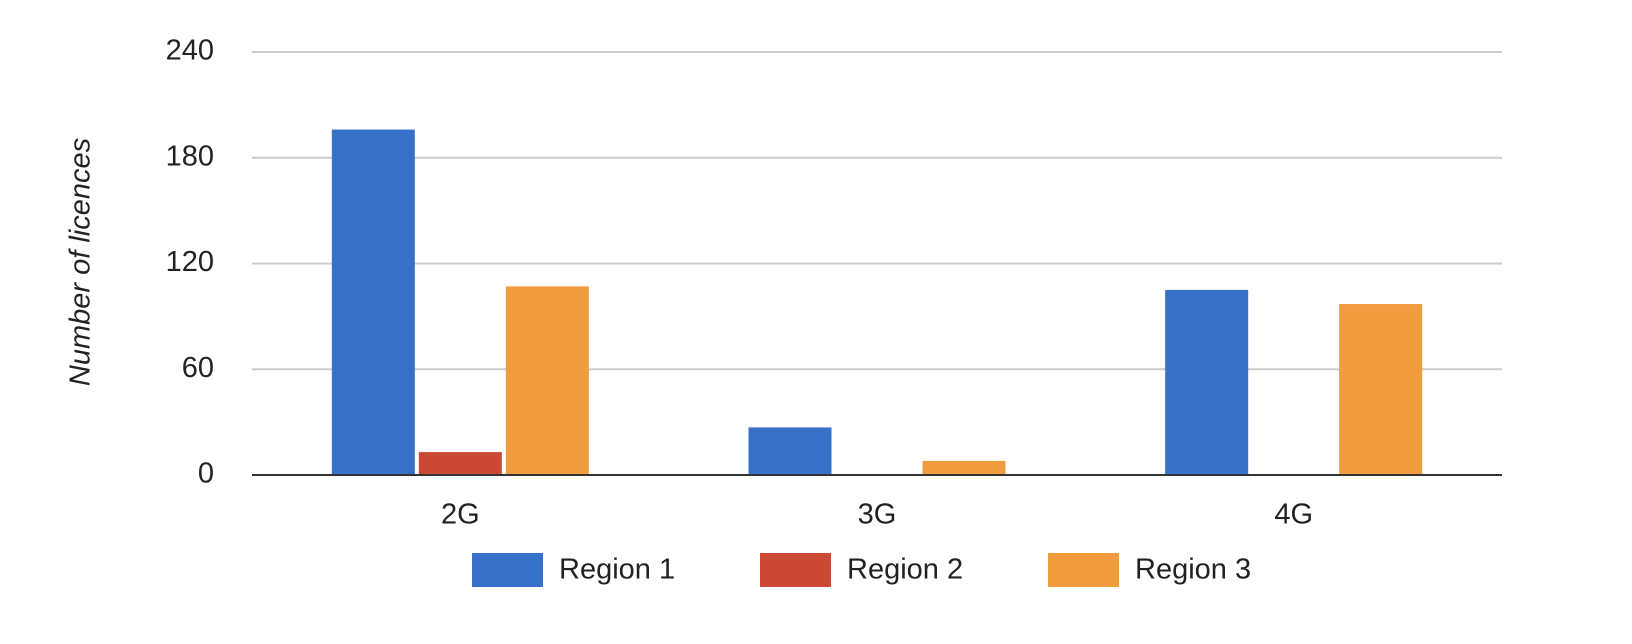  Describe the element at coordinates (190, 262) in the screenshot. I see `y-tick-label: 120` at that location.